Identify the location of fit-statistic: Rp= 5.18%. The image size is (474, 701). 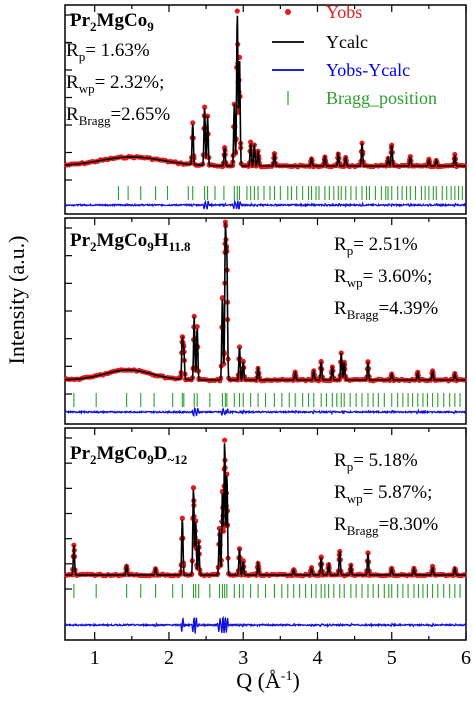
(376, 462).